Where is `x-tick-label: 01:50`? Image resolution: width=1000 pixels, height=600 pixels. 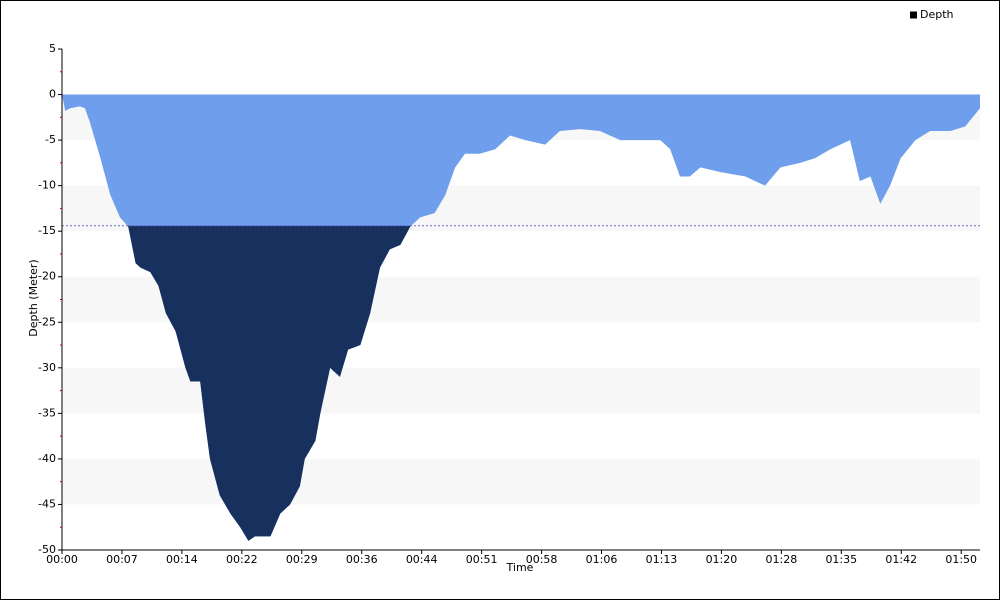 x-tick-label: 01:50 is located at coordinates (961, 559).